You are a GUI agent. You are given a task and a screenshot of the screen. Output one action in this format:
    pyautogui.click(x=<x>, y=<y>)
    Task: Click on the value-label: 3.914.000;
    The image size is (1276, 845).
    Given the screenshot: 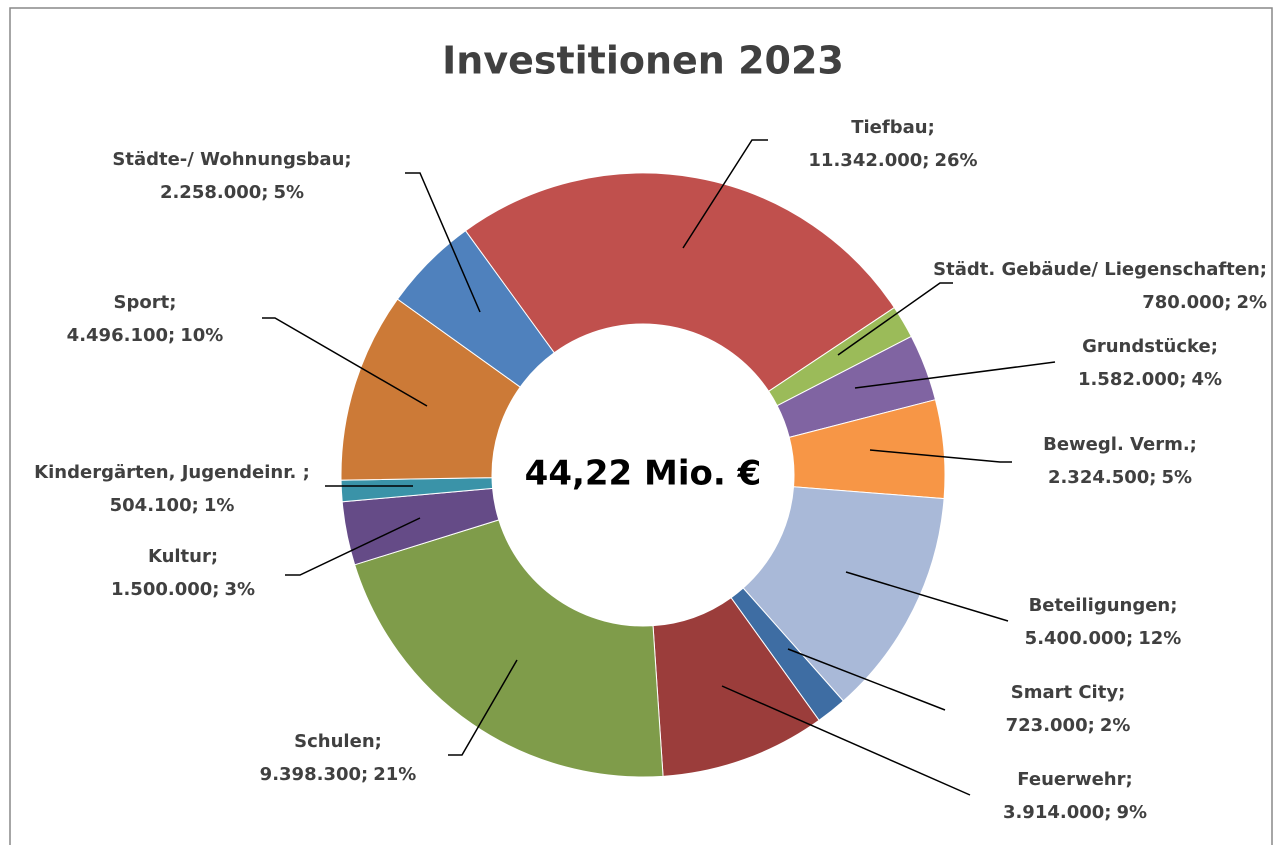 What is the action you would take?
    pyautogui.click(x=1057, y=812)
    